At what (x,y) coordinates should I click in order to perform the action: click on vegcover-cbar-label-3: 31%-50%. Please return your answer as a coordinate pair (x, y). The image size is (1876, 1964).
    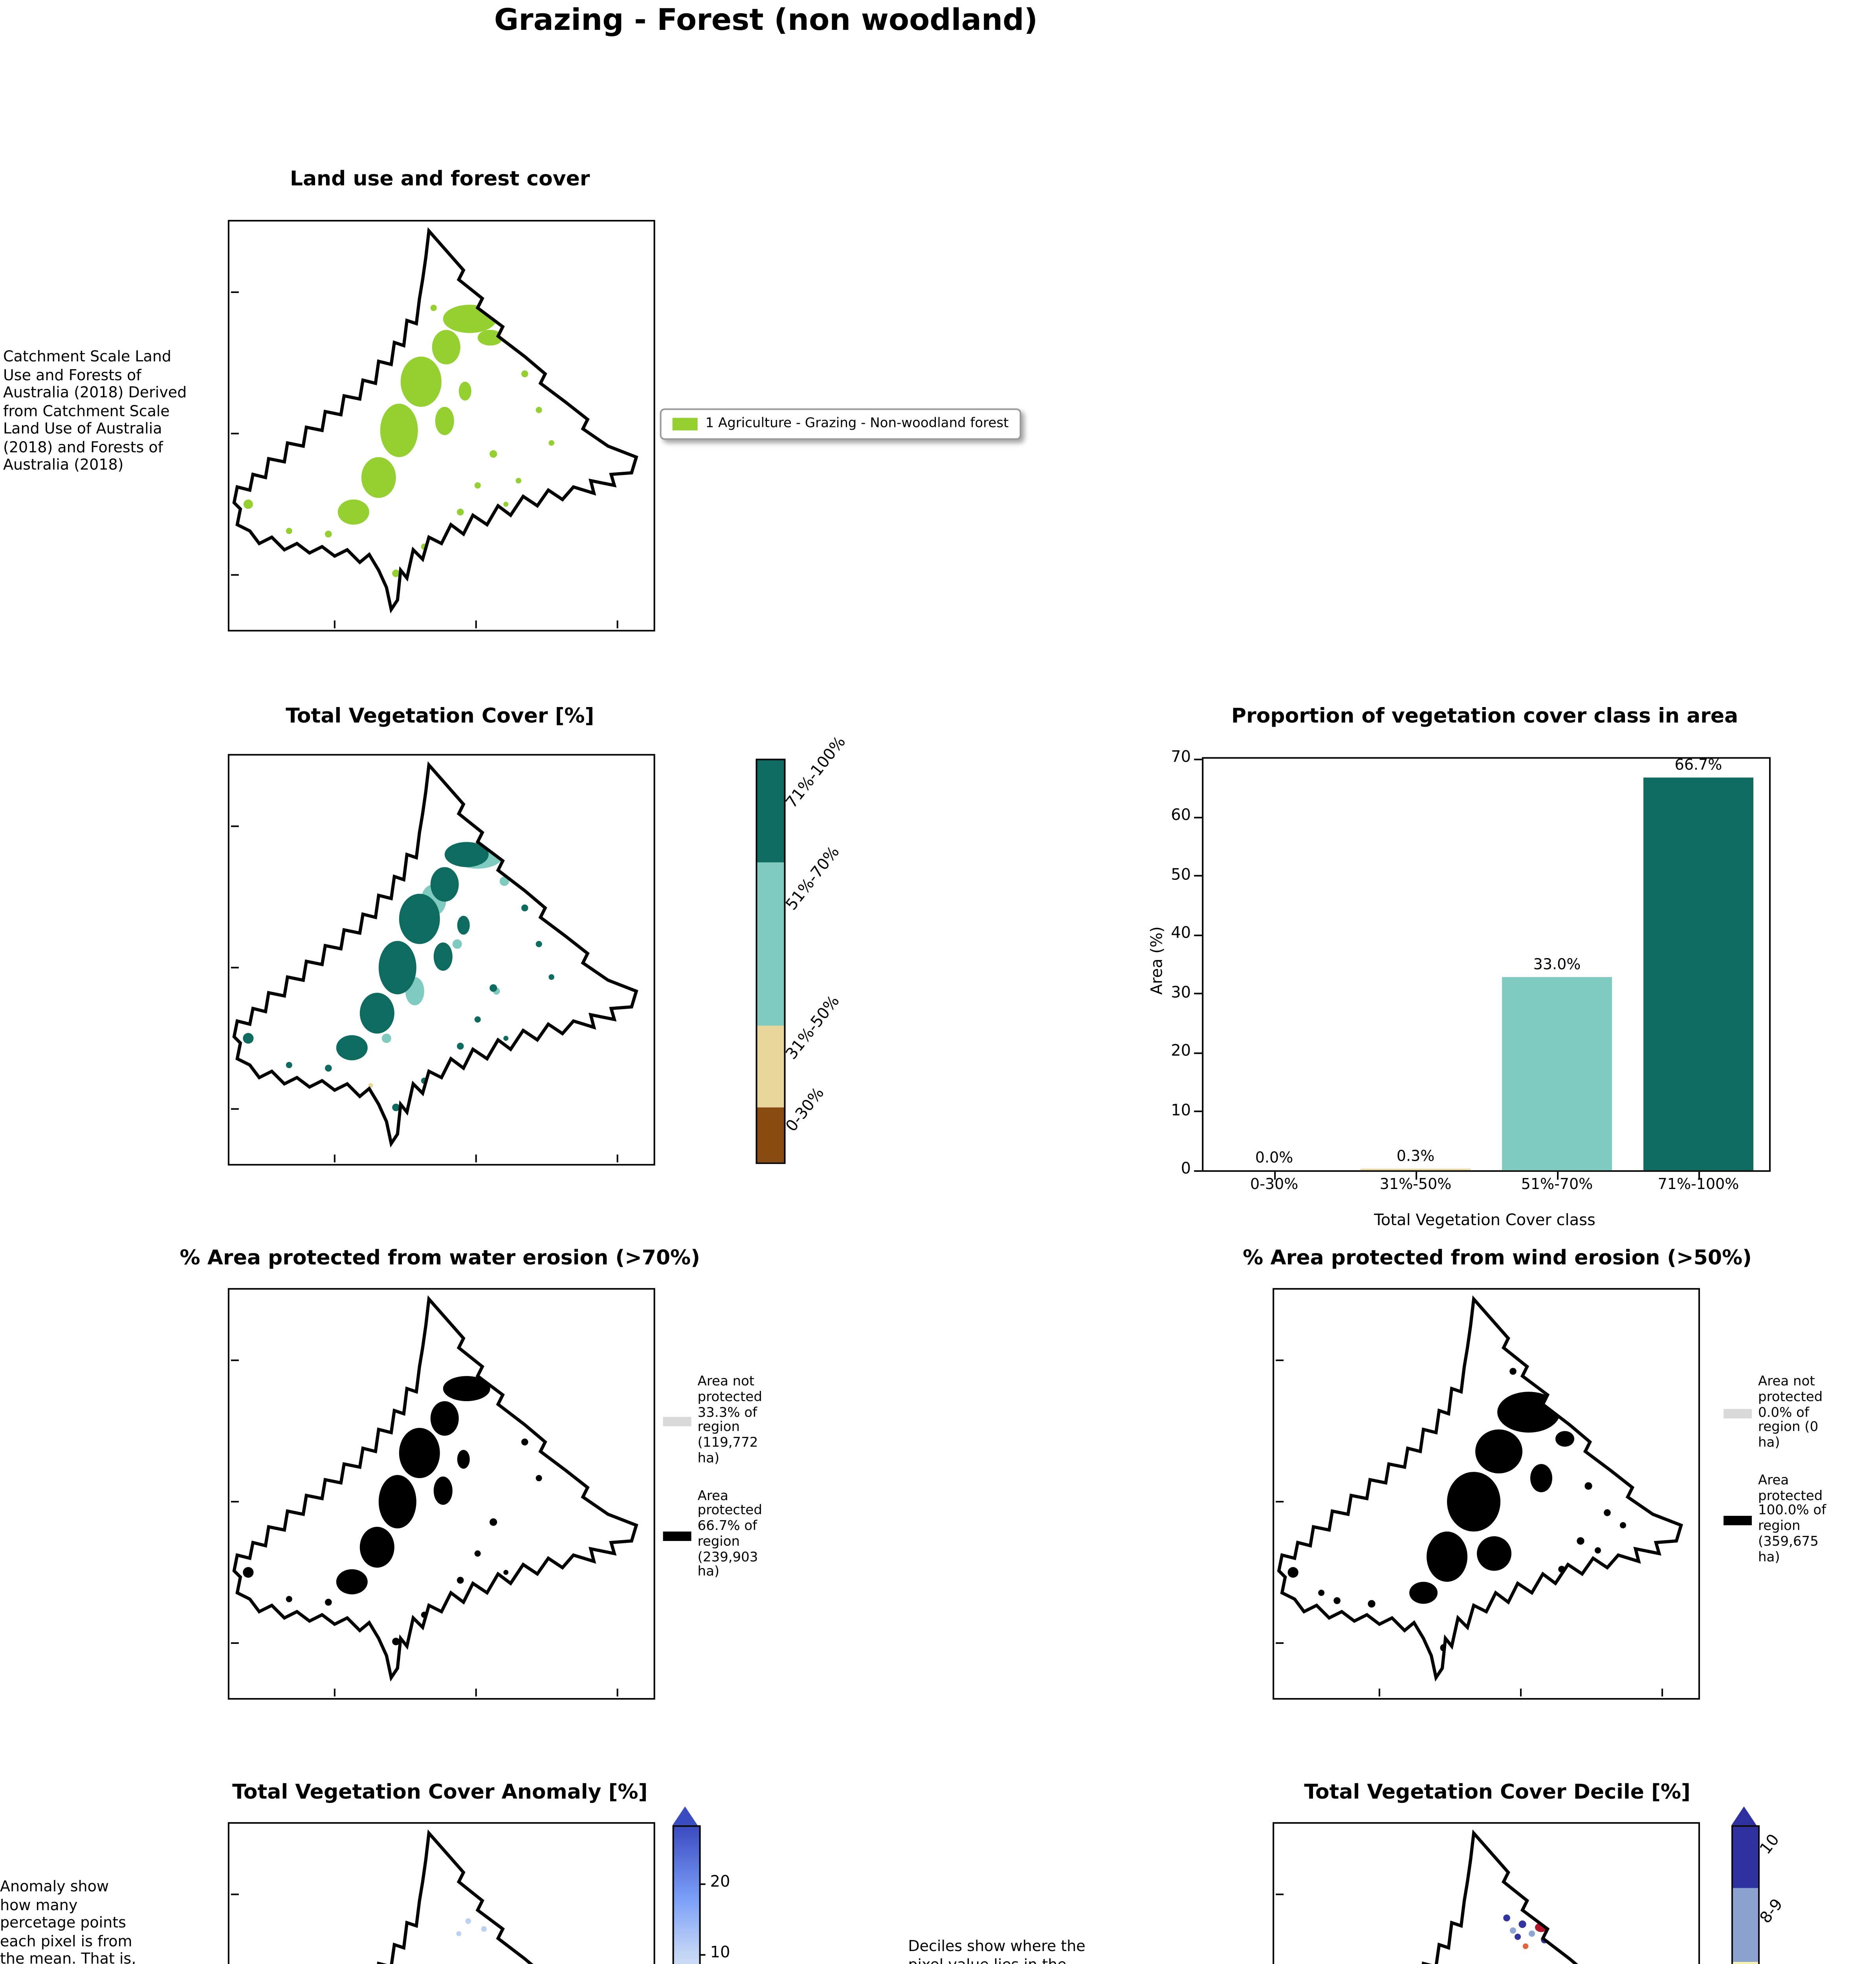
    Looking at the image, I should click on (813, 1028).